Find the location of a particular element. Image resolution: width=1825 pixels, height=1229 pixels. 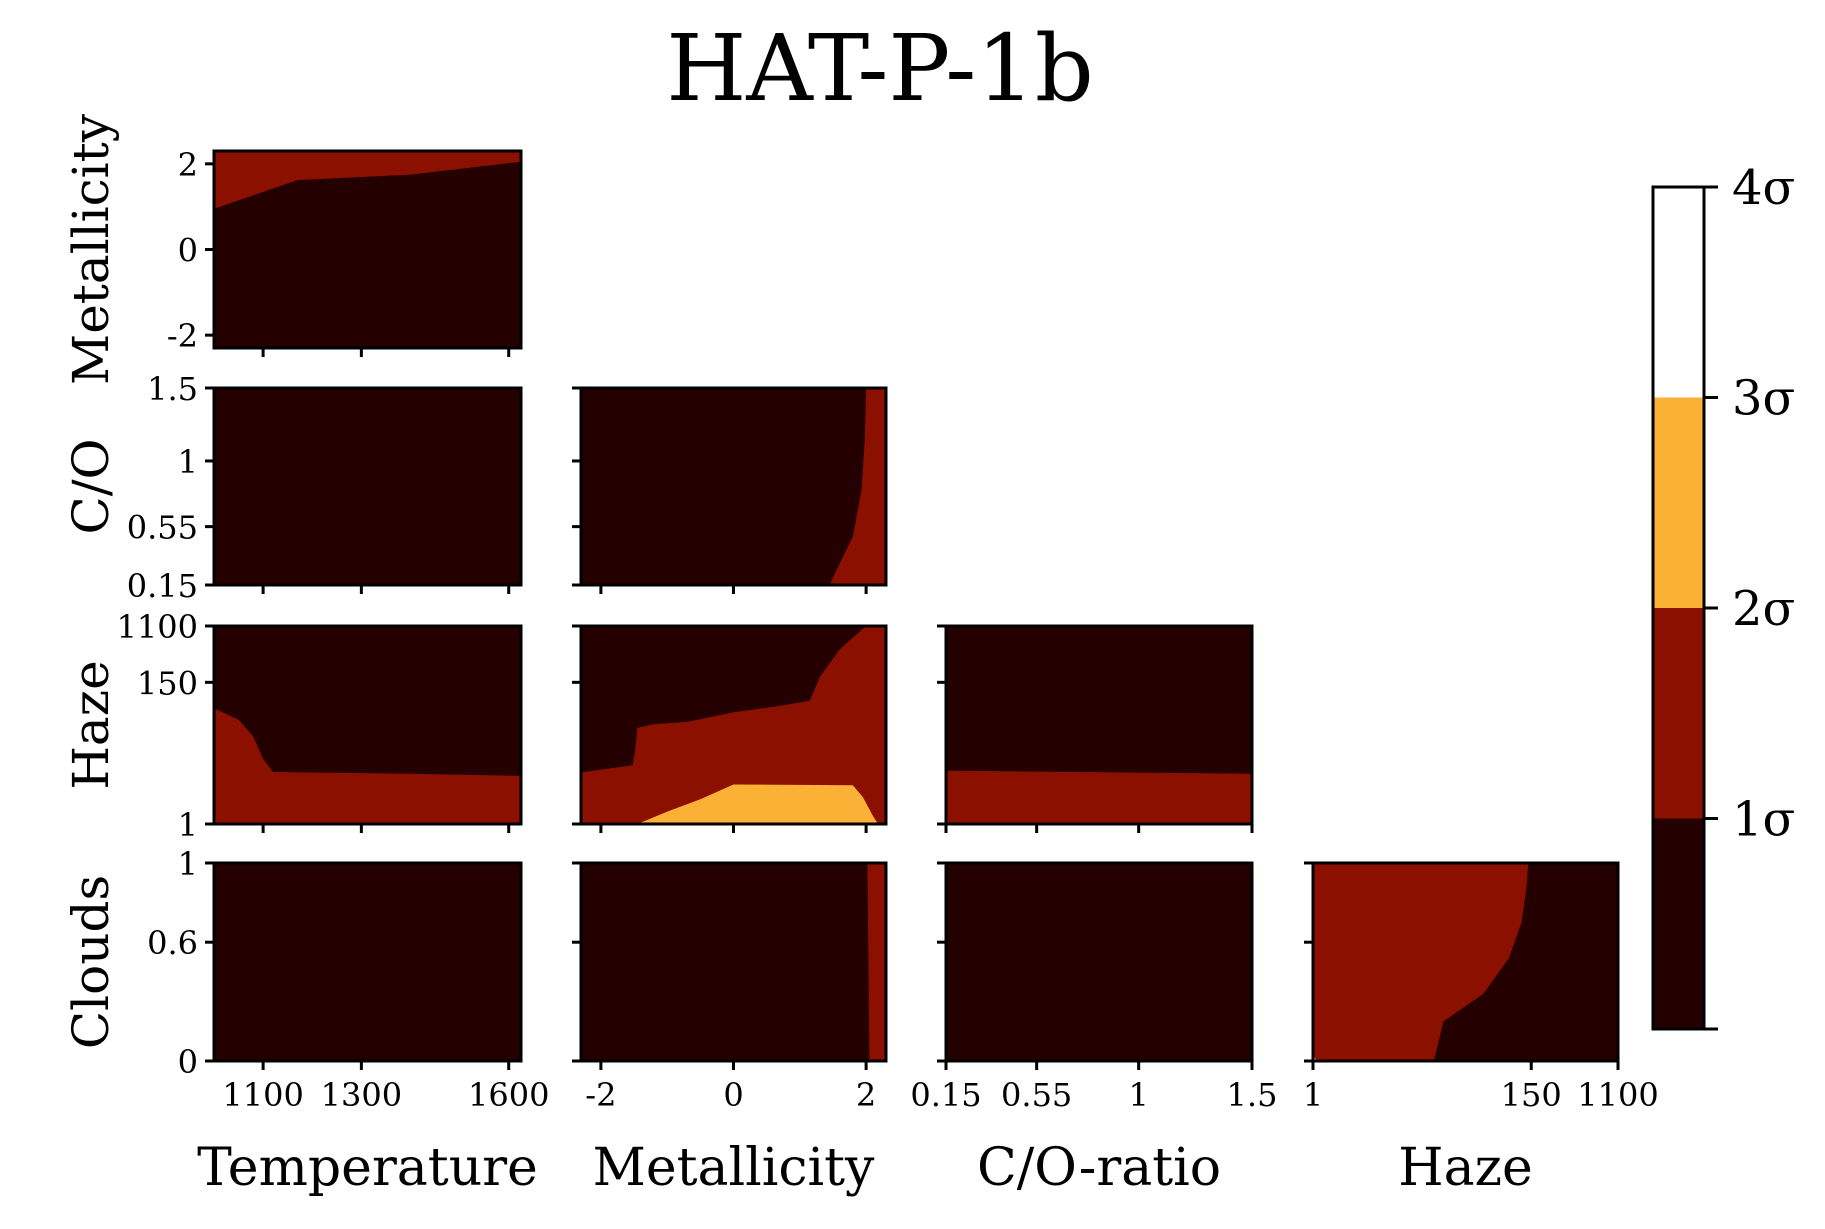

x-tick-label: 0.15 is located at coordinates (945, 1095).